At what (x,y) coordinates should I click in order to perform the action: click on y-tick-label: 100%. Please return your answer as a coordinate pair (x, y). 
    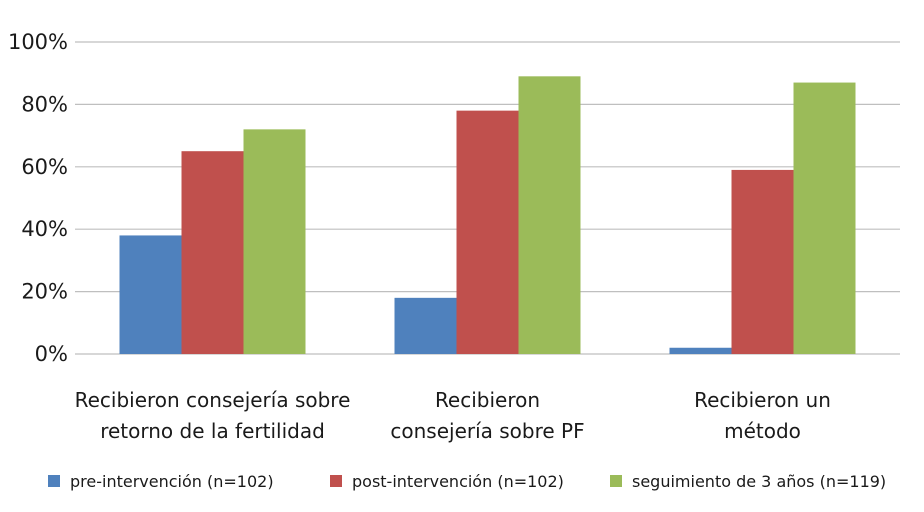
    Looking at the image, I should click on (38, 42).